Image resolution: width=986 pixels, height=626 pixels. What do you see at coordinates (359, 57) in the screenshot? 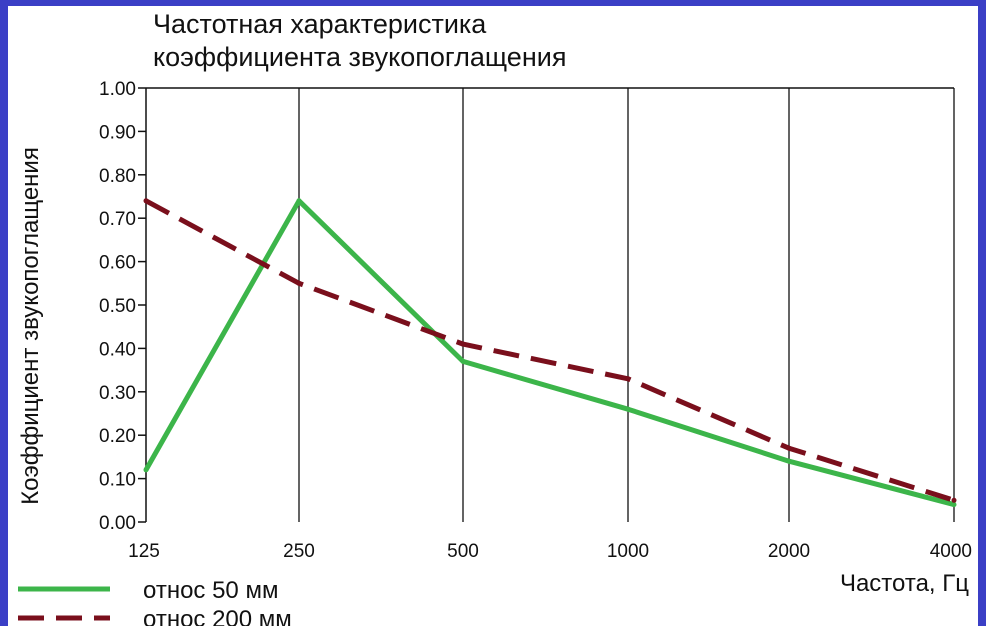
I see `chart-title-line-2: коэффициента звукопоглащения` at bounding box center [359, 57].